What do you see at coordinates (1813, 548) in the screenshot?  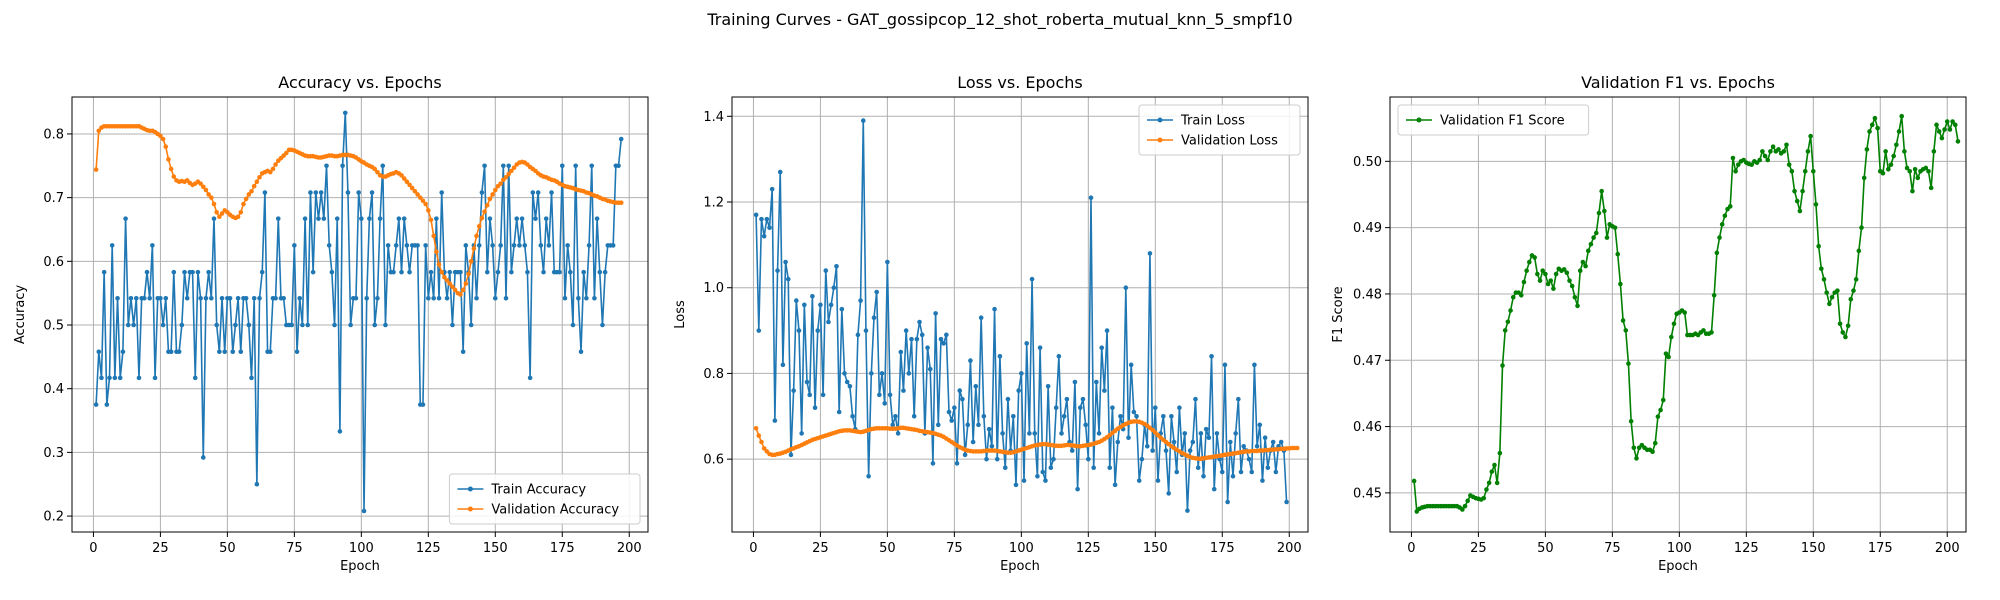 I see `f1-xtick-label-6: 150` at bounding box center [1813, 548].